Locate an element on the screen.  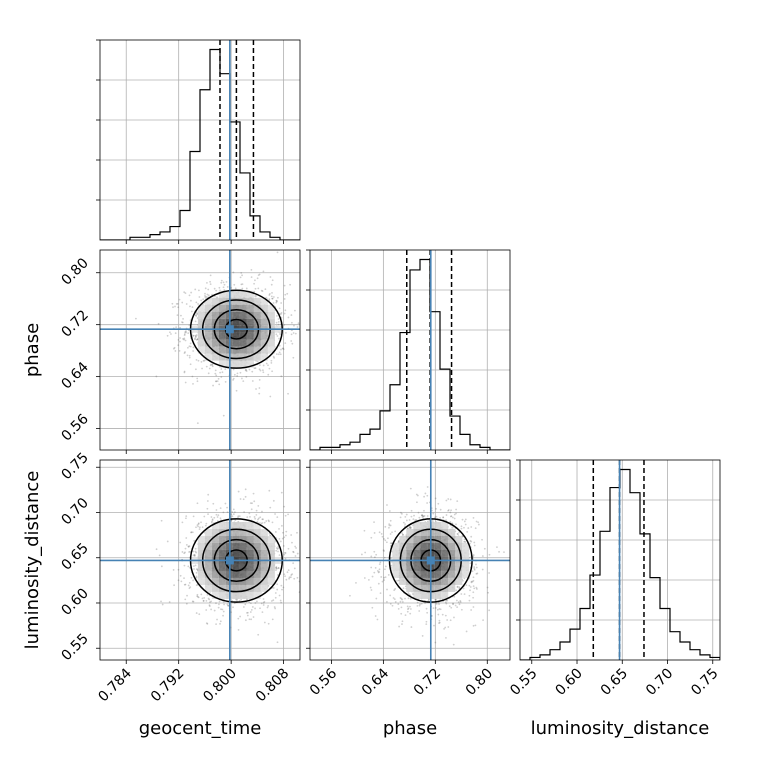
panel-phase-vs-luminosity_distance: 0.56 0.64 0.72 0.80 is located at coordinates (408, 579).